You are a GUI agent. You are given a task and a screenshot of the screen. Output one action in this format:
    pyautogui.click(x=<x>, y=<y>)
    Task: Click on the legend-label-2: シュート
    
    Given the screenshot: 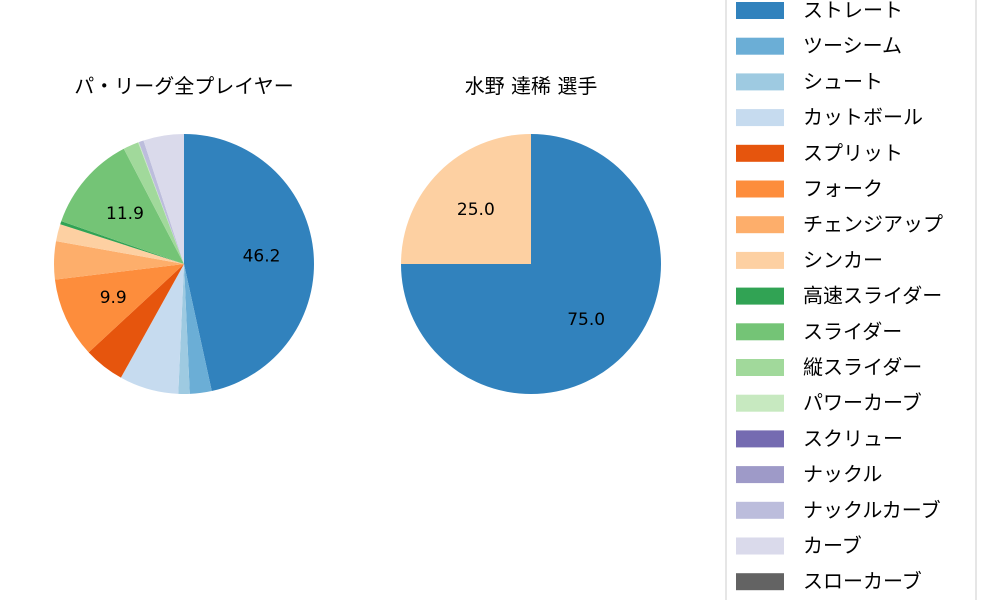 What is the action you would take?
    pyautogui.click(x=843, y=81)
    